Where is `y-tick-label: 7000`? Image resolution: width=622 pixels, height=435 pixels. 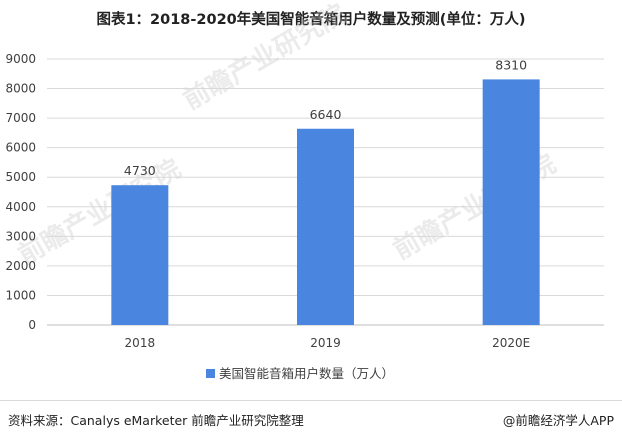 y-tick-label: 7000 is located at coordinates (20, 118).